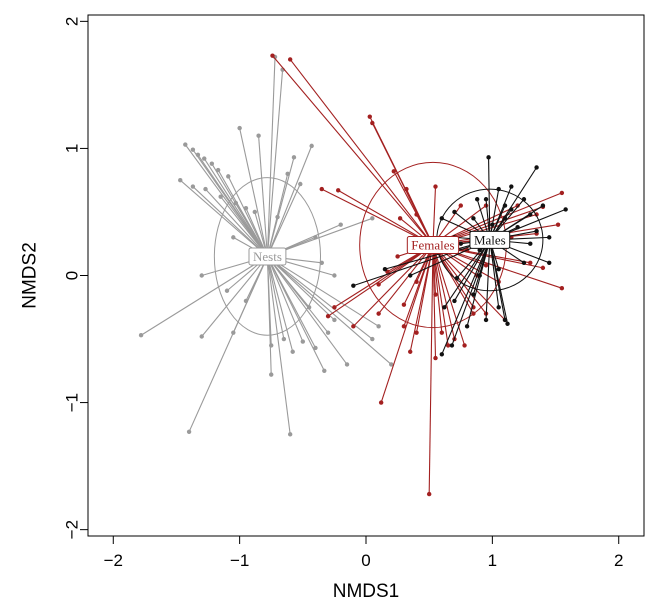  I want to click on males-centroid-label: Males, so click(490, 239).